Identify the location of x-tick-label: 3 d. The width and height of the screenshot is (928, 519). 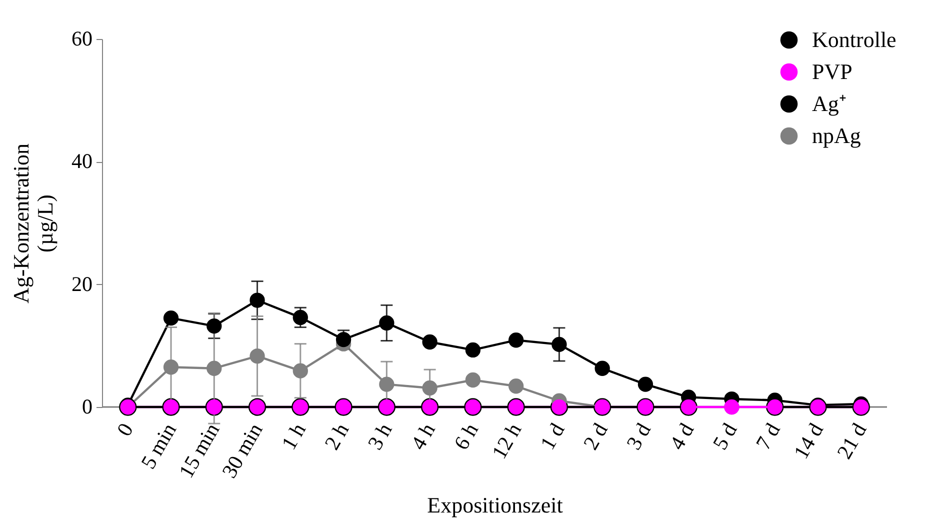
(639, 436).